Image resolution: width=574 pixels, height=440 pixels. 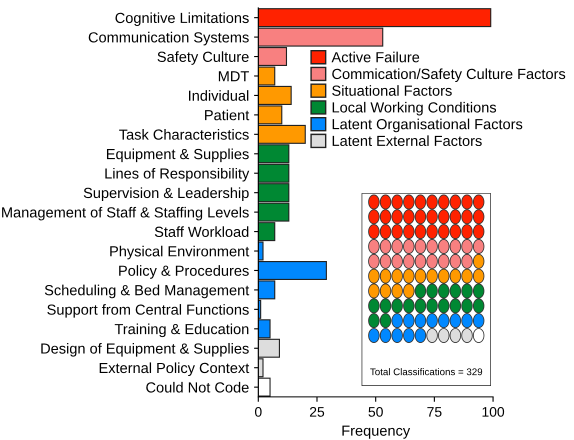 What do you see at coordinates (148, 311) in the screenshot?
I see `y-tick-label: Support from Central Functions` at bounding box center [148, 311].